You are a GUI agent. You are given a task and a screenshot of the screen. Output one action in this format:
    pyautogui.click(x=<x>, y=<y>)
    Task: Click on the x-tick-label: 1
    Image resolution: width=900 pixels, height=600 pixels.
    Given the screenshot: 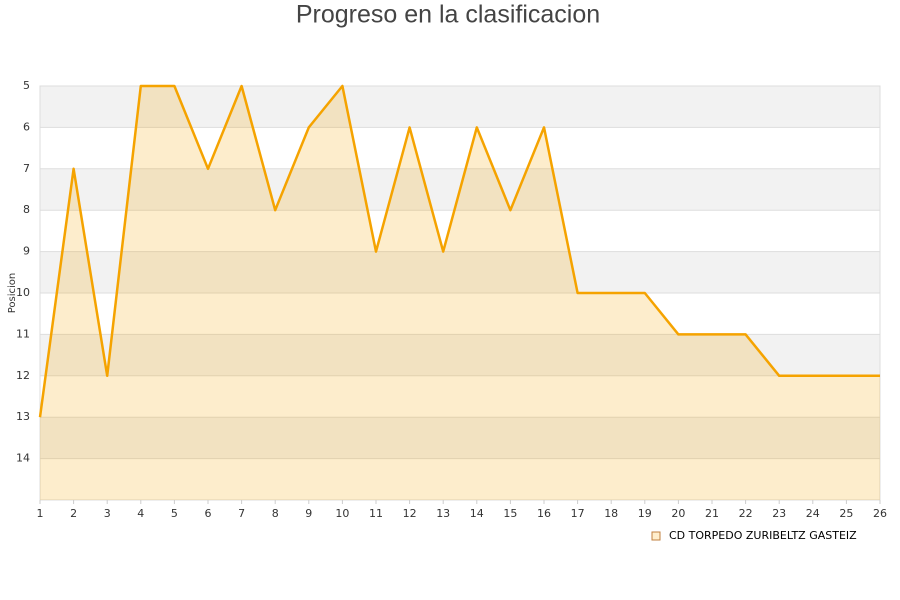 What is the action you would take?
    pyautogui.click(x=40, y=513)
    